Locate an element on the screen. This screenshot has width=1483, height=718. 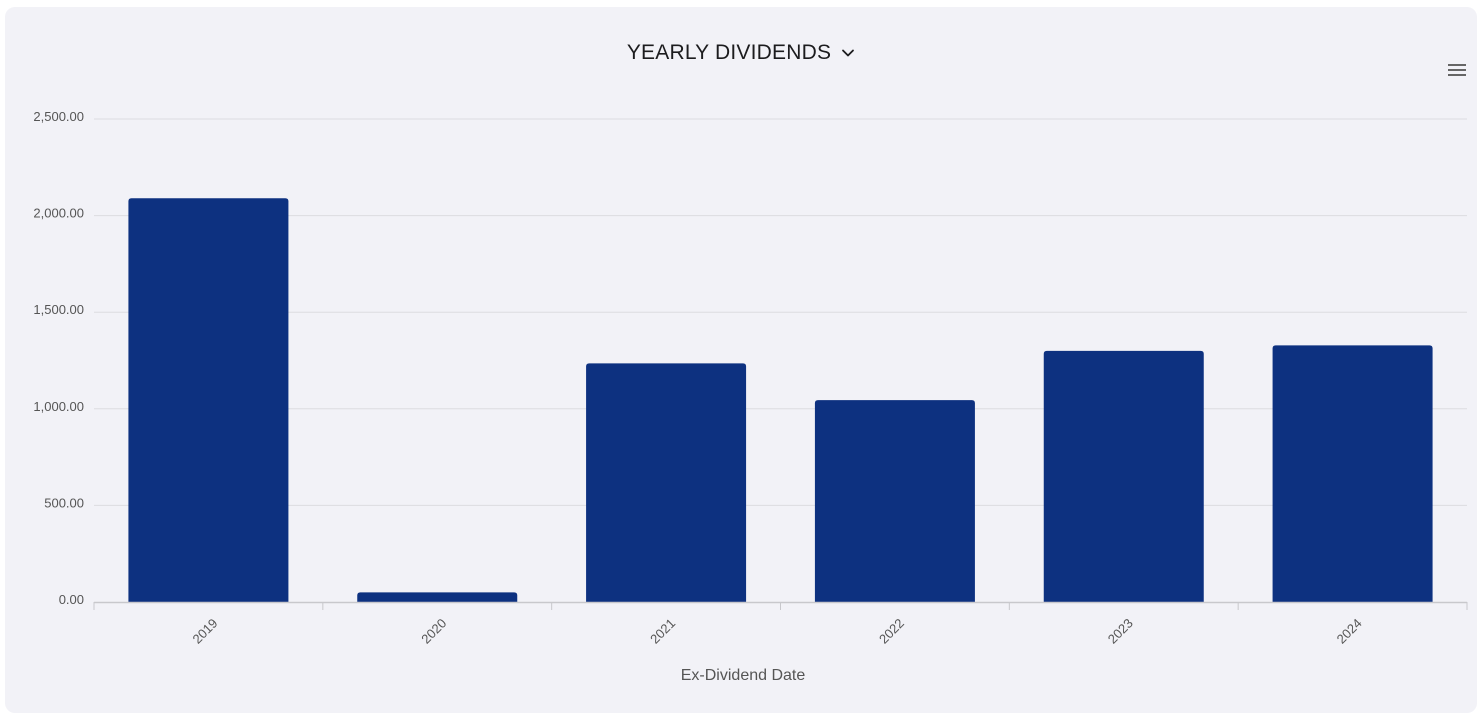
y-tick-label: 2,000.00 is located at coordinates (58, 213).